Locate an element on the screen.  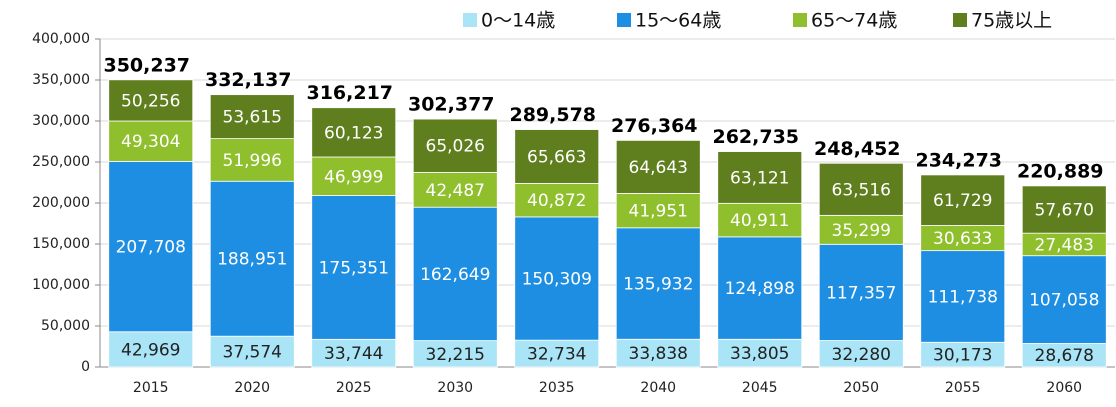
data-label: 32,734 is located at coordinates (556, 355).